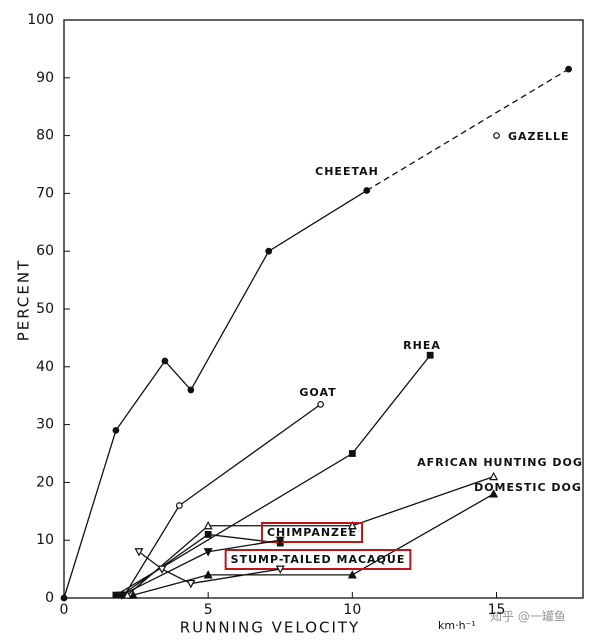 The image size is (600, 643). What do you see at coordinates (45, 540) in the screenshot?
I see `y-tick-label: 10` at bounding box center [45, 540].